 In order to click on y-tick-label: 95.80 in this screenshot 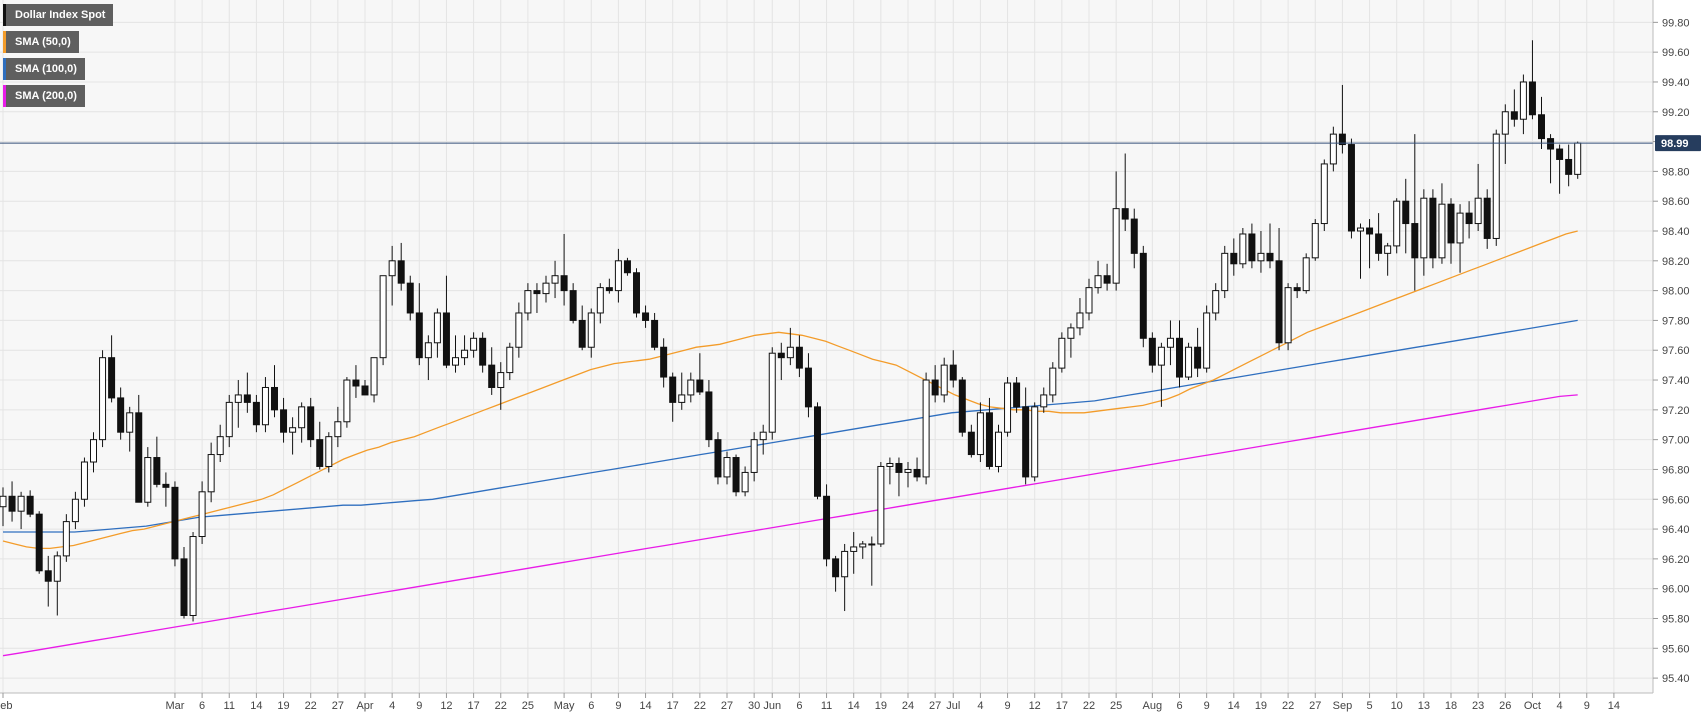, I will do `click(1676, 619)`.